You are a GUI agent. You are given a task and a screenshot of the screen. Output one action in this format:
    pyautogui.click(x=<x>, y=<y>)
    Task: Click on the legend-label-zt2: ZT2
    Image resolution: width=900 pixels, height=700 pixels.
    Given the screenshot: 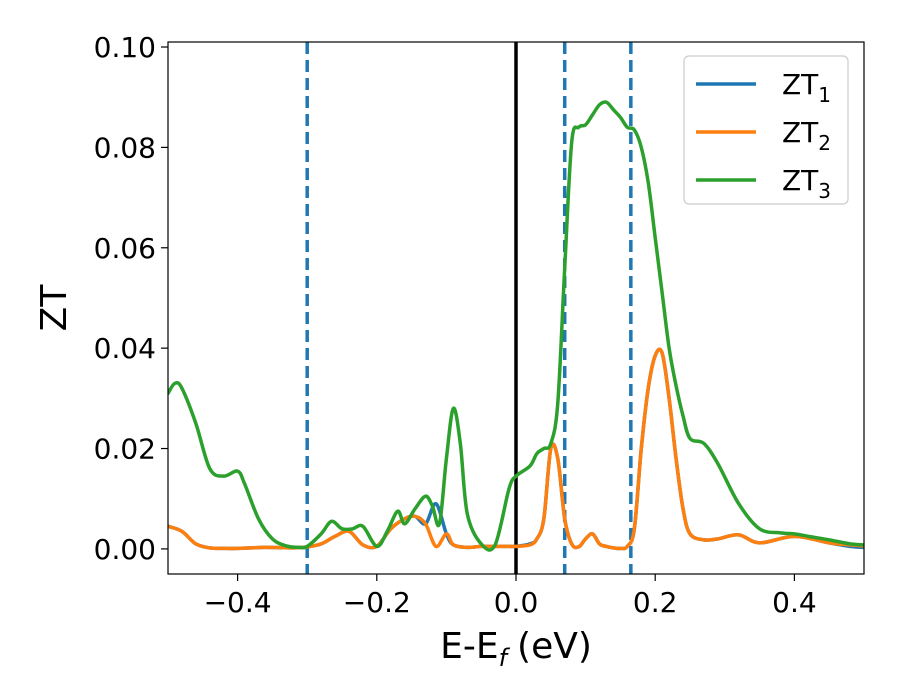 What is the action you would take?
    pyautogui.click(x=806, y=135)
    